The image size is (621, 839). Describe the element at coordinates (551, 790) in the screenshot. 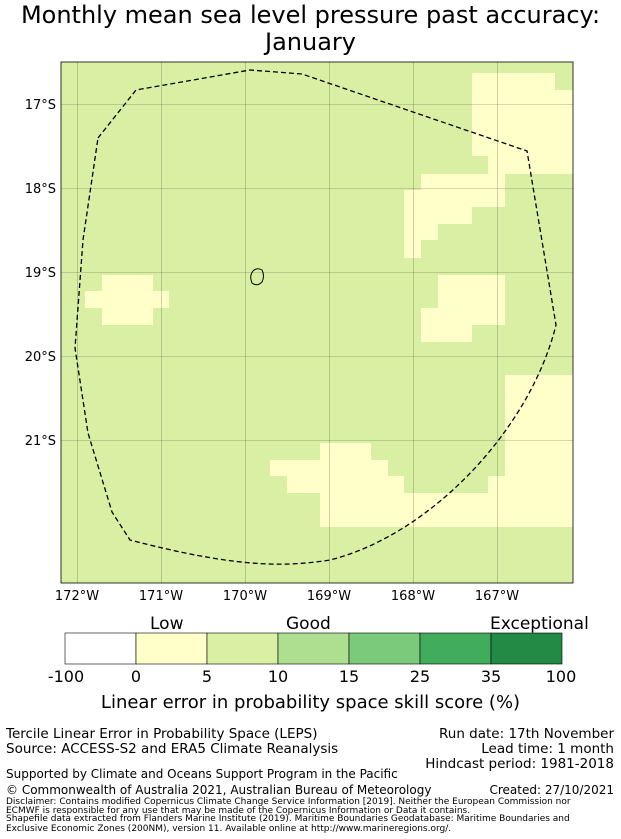

I see `created-date-text: Created: 27/10/2021` at that location.